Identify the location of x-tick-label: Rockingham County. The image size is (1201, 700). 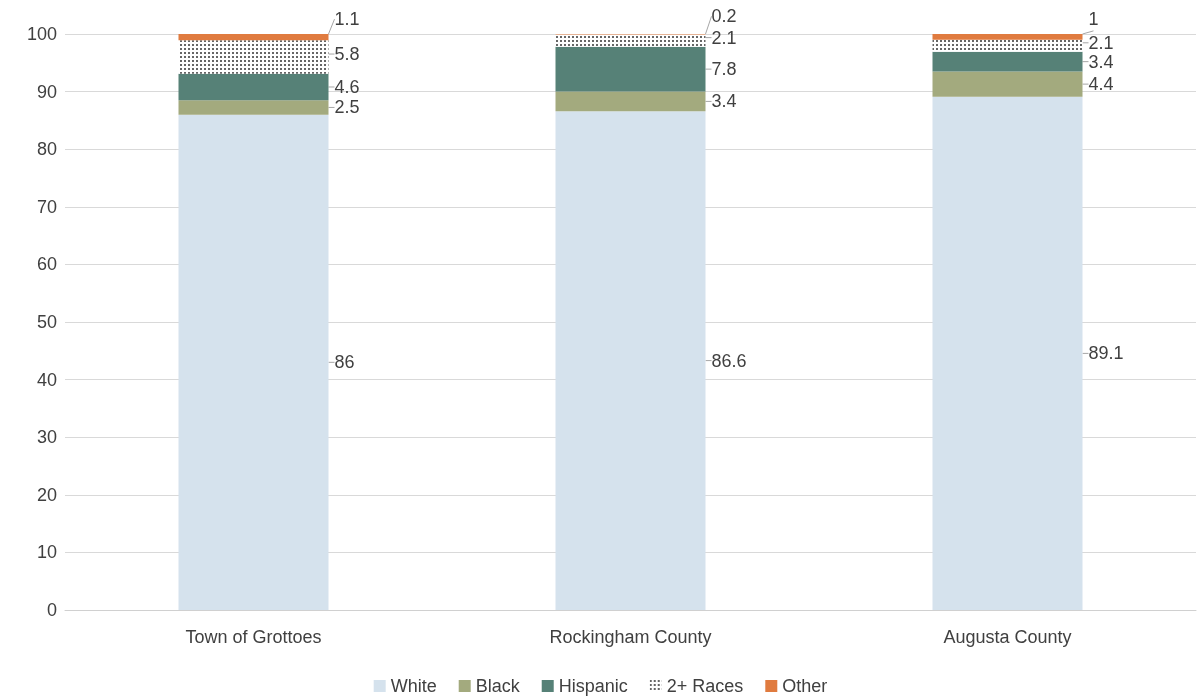
(630, 637).